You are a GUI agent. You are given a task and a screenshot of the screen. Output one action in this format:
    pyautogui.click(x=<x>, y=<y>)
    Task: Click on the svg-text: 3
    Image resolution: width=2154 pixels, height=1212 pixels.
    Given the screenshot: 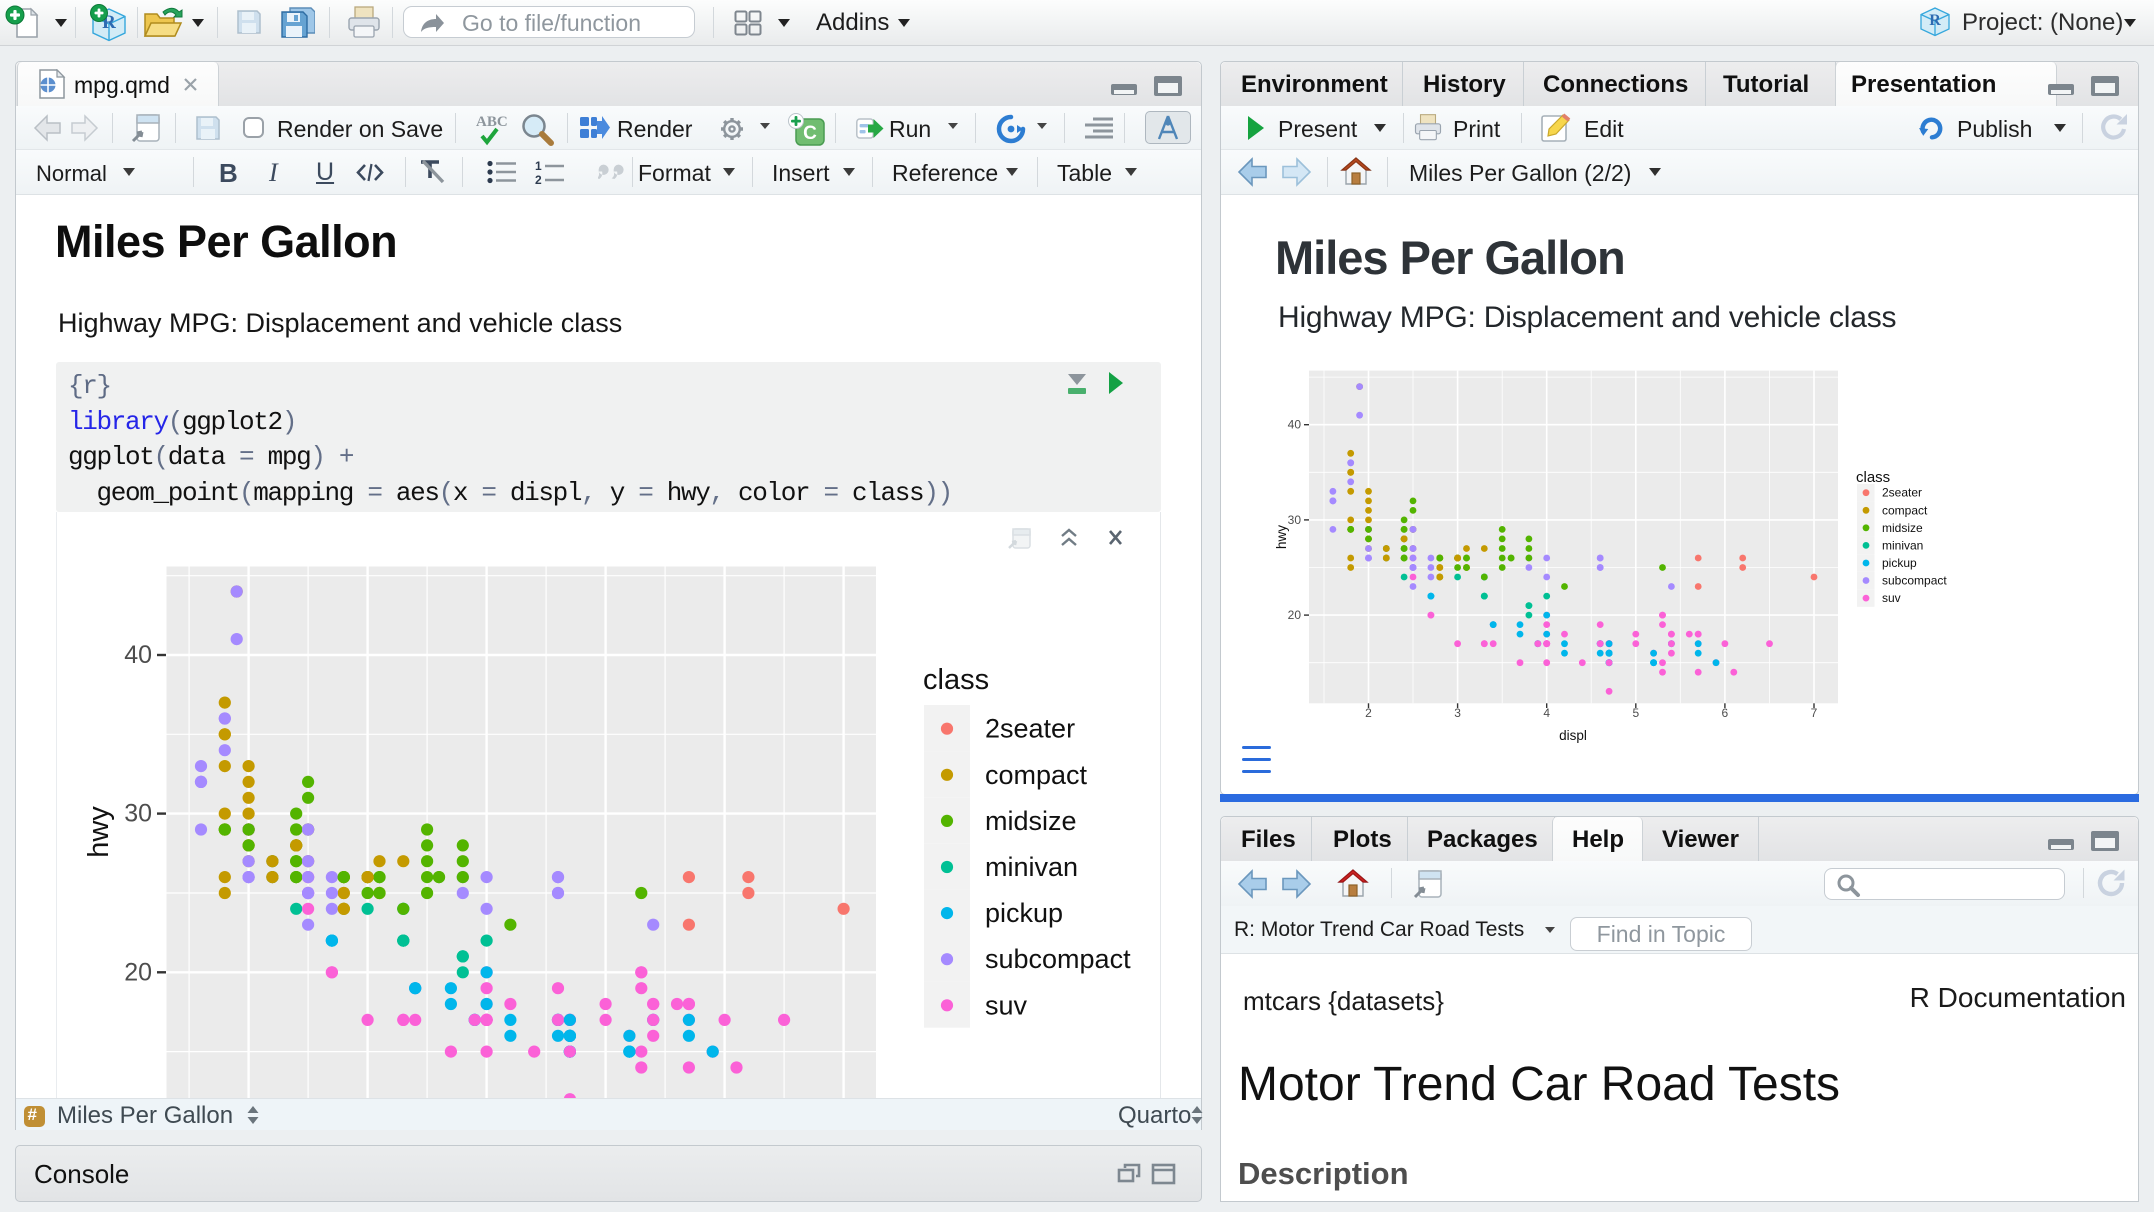 What is the action you would take?
    pyautogui.click(x=1457, y=713)
    